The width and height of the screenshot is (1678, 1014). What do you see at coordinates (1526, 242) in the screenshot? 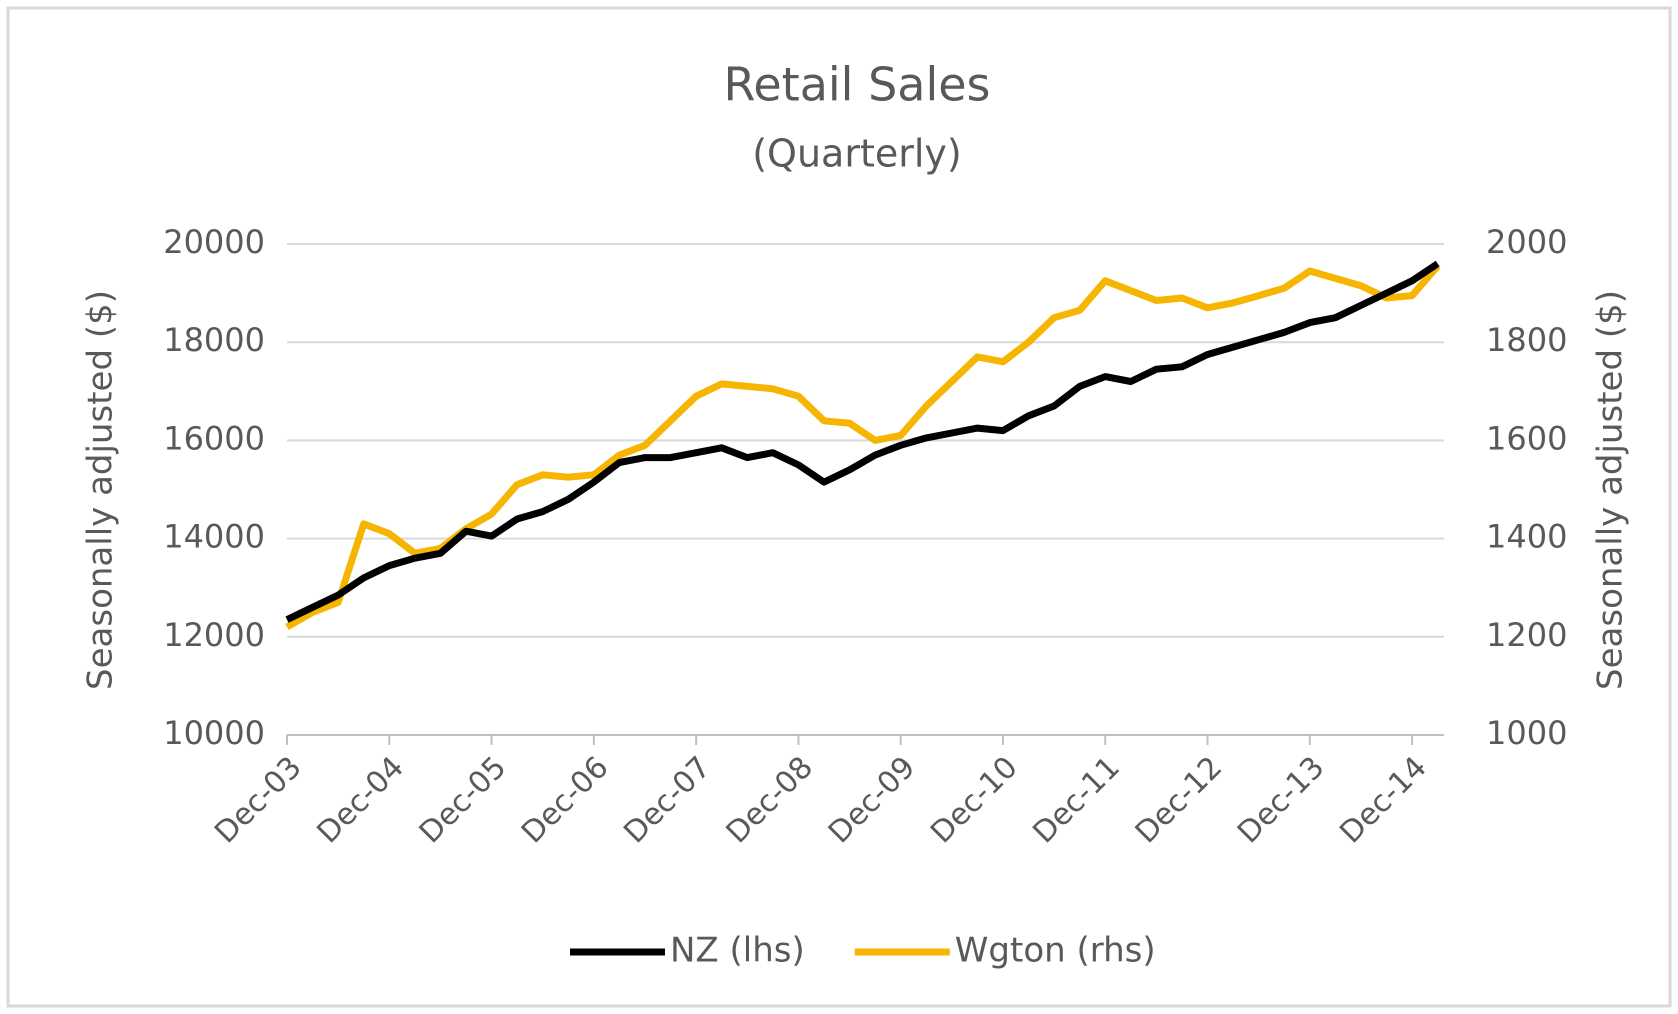
I see `y2-tick-label: 2000` at bounding box center [1526, 242].